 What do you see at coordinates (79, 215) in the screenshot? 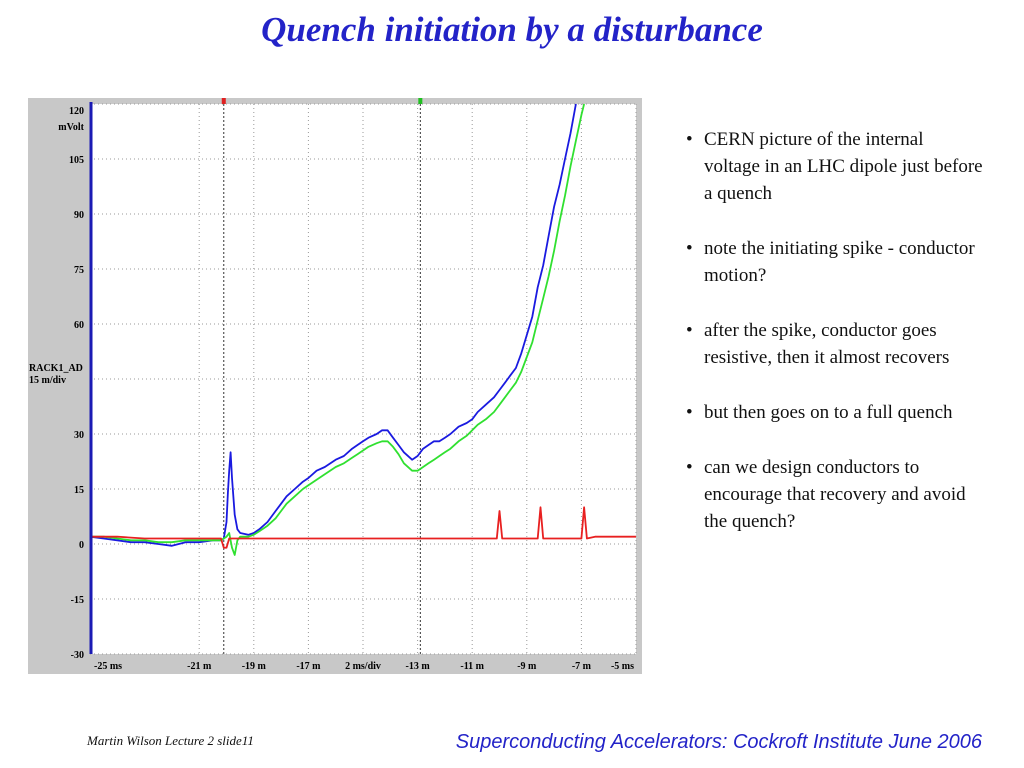
I see `y-tick-label: 90` at bounding box center [79, 215].